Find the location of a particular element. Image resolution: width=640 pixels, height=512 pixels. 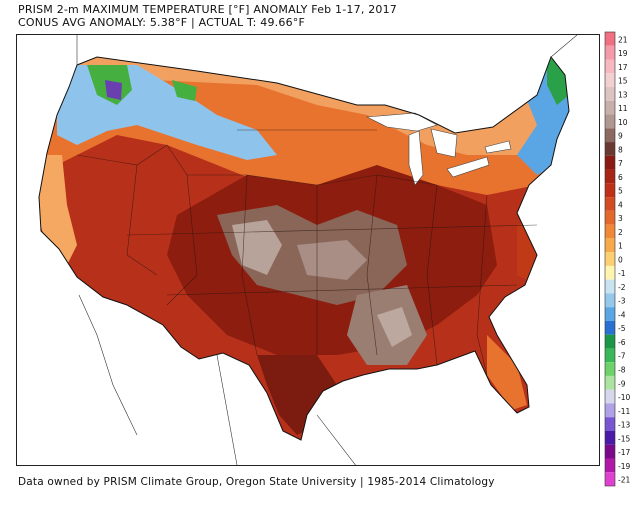

colorbar-label: 15 is located at coordinates (623, 81).